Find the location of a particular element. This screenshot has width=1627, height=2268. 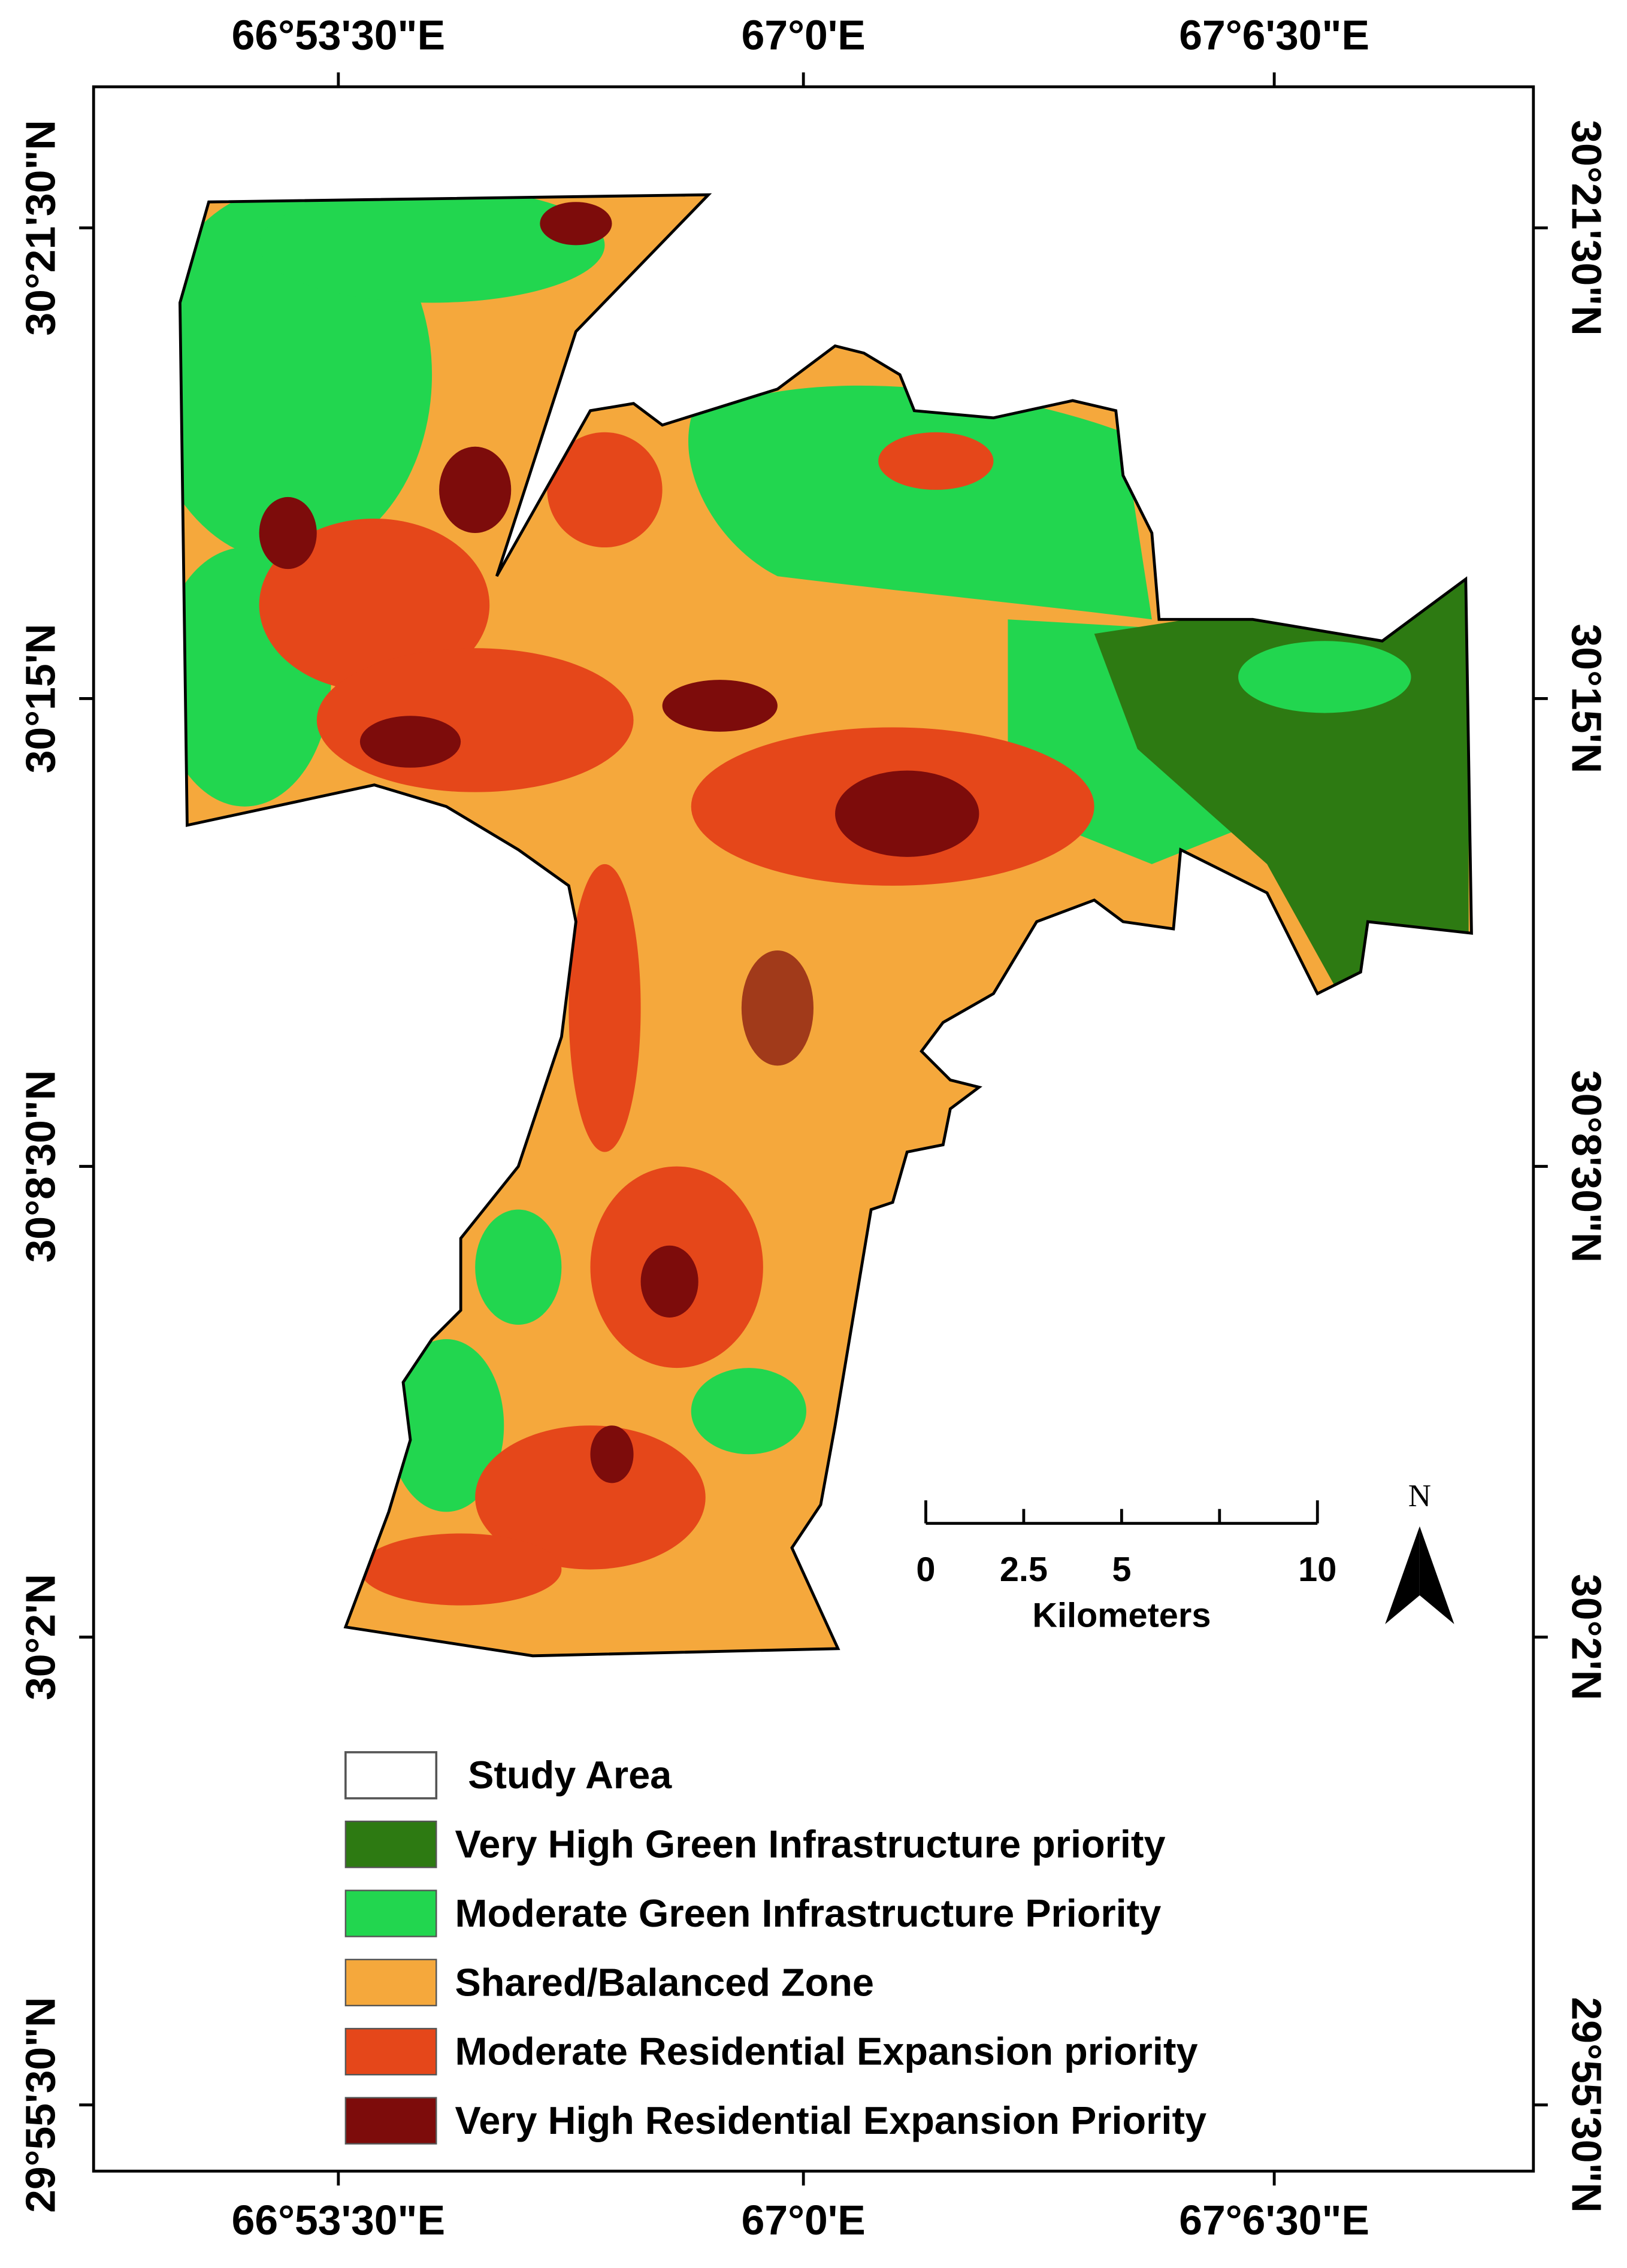

scale-label: 0 is located at coordinates (925, 1570).